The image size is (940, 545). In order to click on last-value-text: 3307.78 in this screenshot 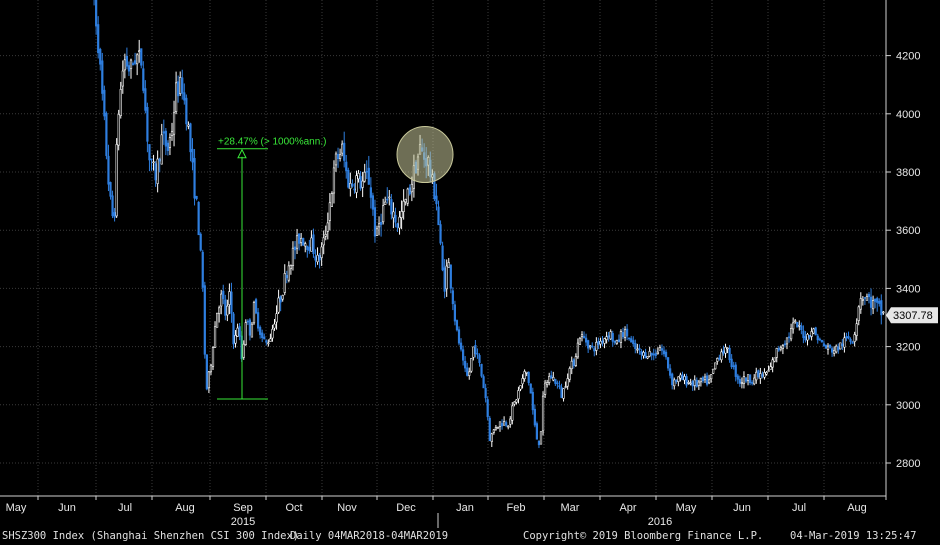, I will do `click(913, 316)`.